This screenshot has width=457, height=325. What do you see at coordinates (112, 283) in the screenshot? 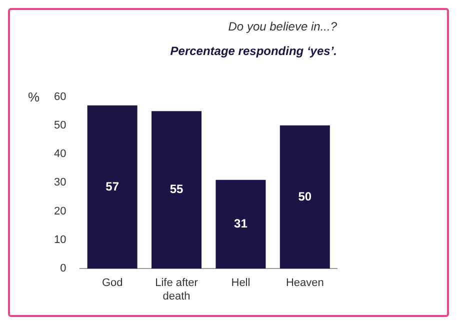
I see `x-tick-label: God` at bounding box center [112, 283].